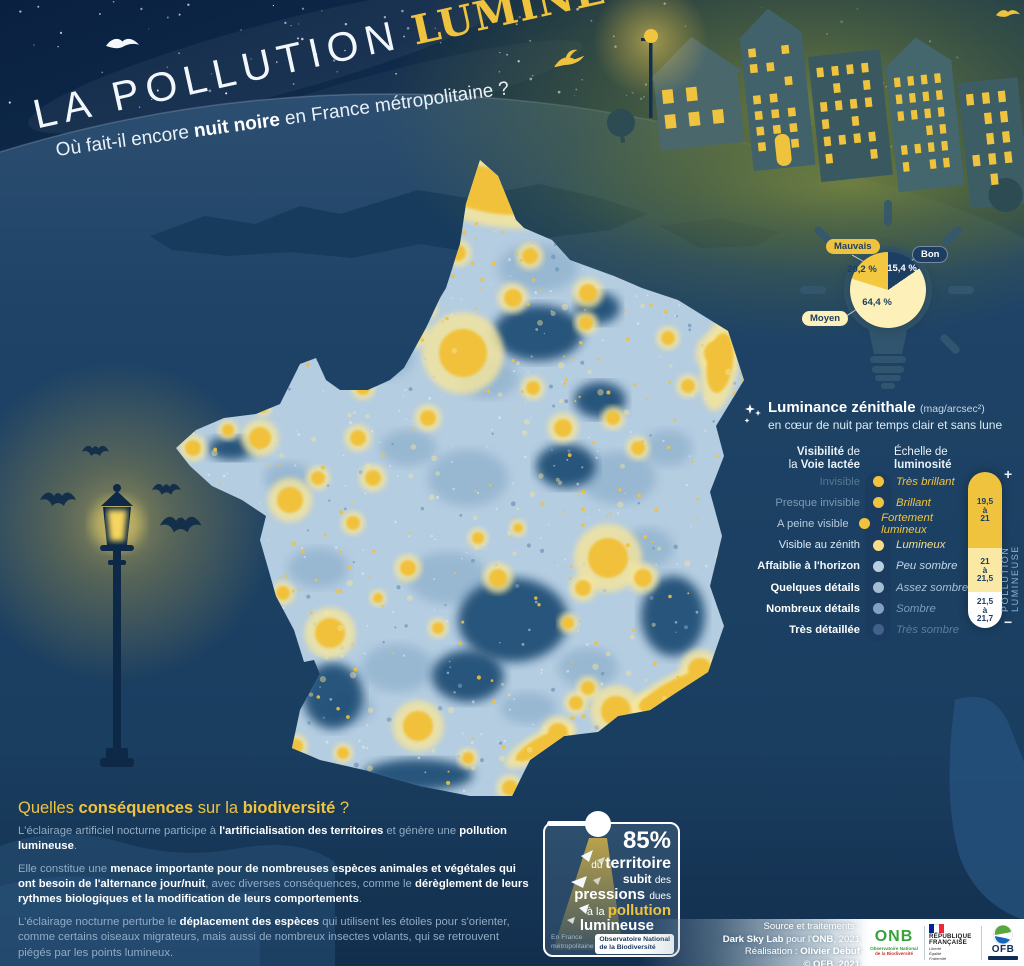  Describe the element at coordinates (985, 510) in the screenshot. I see `scale-segment: 19,5 à 21` at that location.